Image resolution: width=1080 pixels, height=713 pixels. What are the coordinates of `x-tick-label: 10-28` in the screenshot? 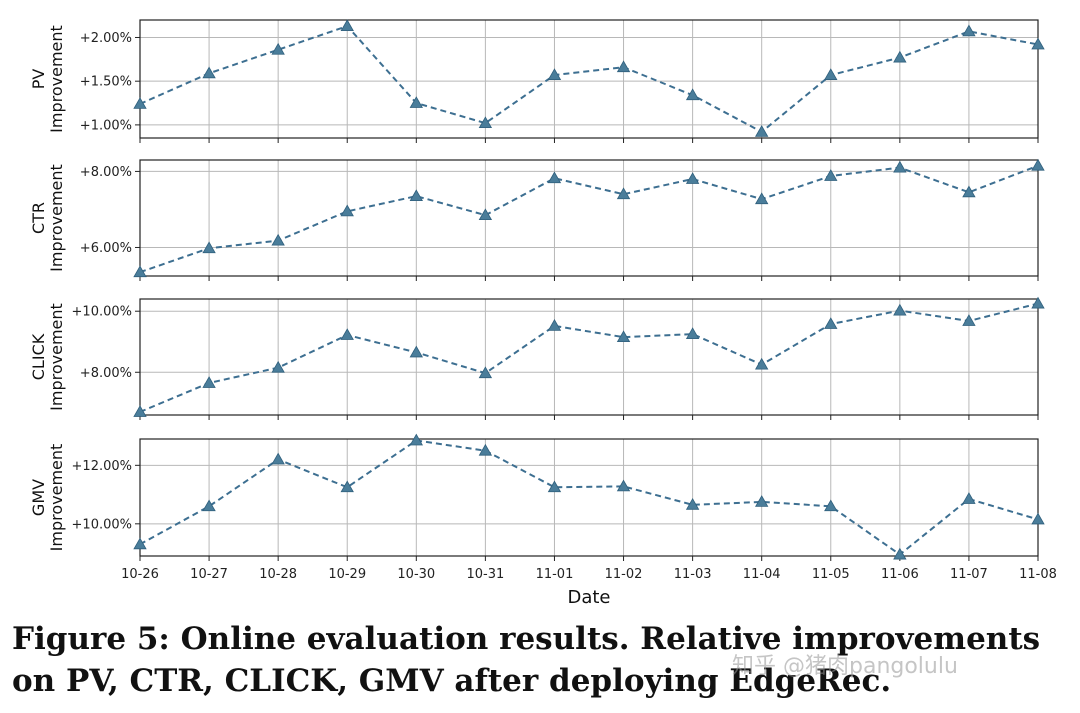 It's located at (278, 574).